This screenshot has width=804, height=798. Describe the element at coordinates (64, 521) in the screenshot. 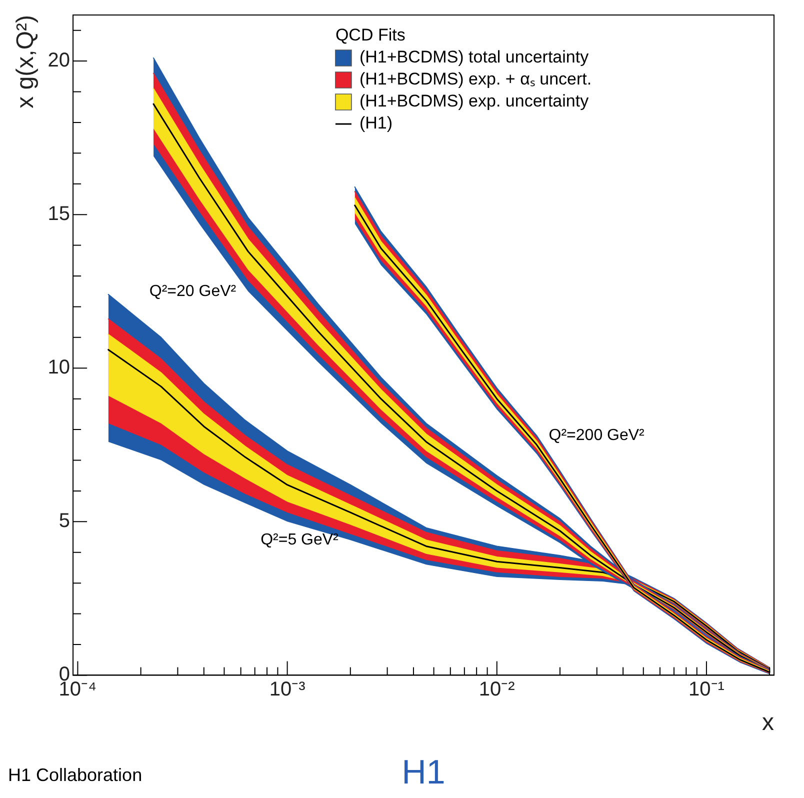

I see `y-tick-label: 5` at that location.